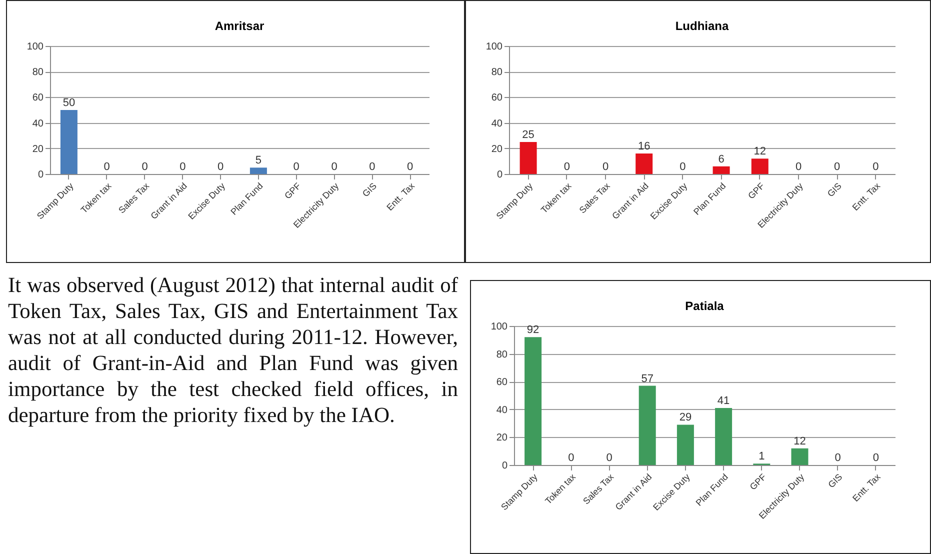 The image size is (931, 554). Describe the element at coordinates (761, 456) in the screenshot. I see `data-label: 1` at that location.